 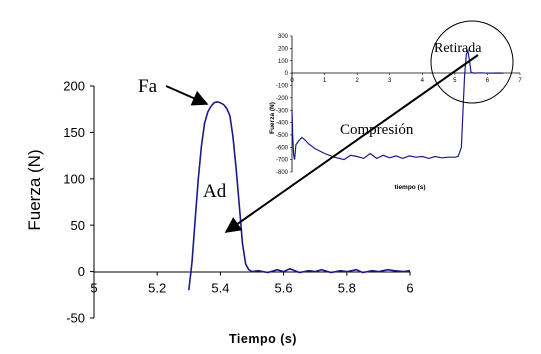 What do you see at coordinates (390, 81) in the screenshot?
I see `inset-xtick-label: 3` at bounding box center [390, 81].